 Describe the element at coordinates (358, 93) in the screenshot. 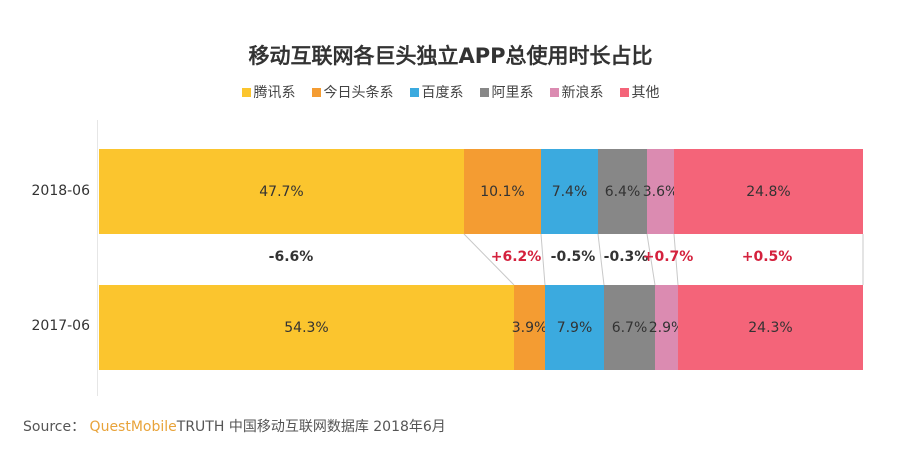

I see `legend-label: 今日头条系` at that location.